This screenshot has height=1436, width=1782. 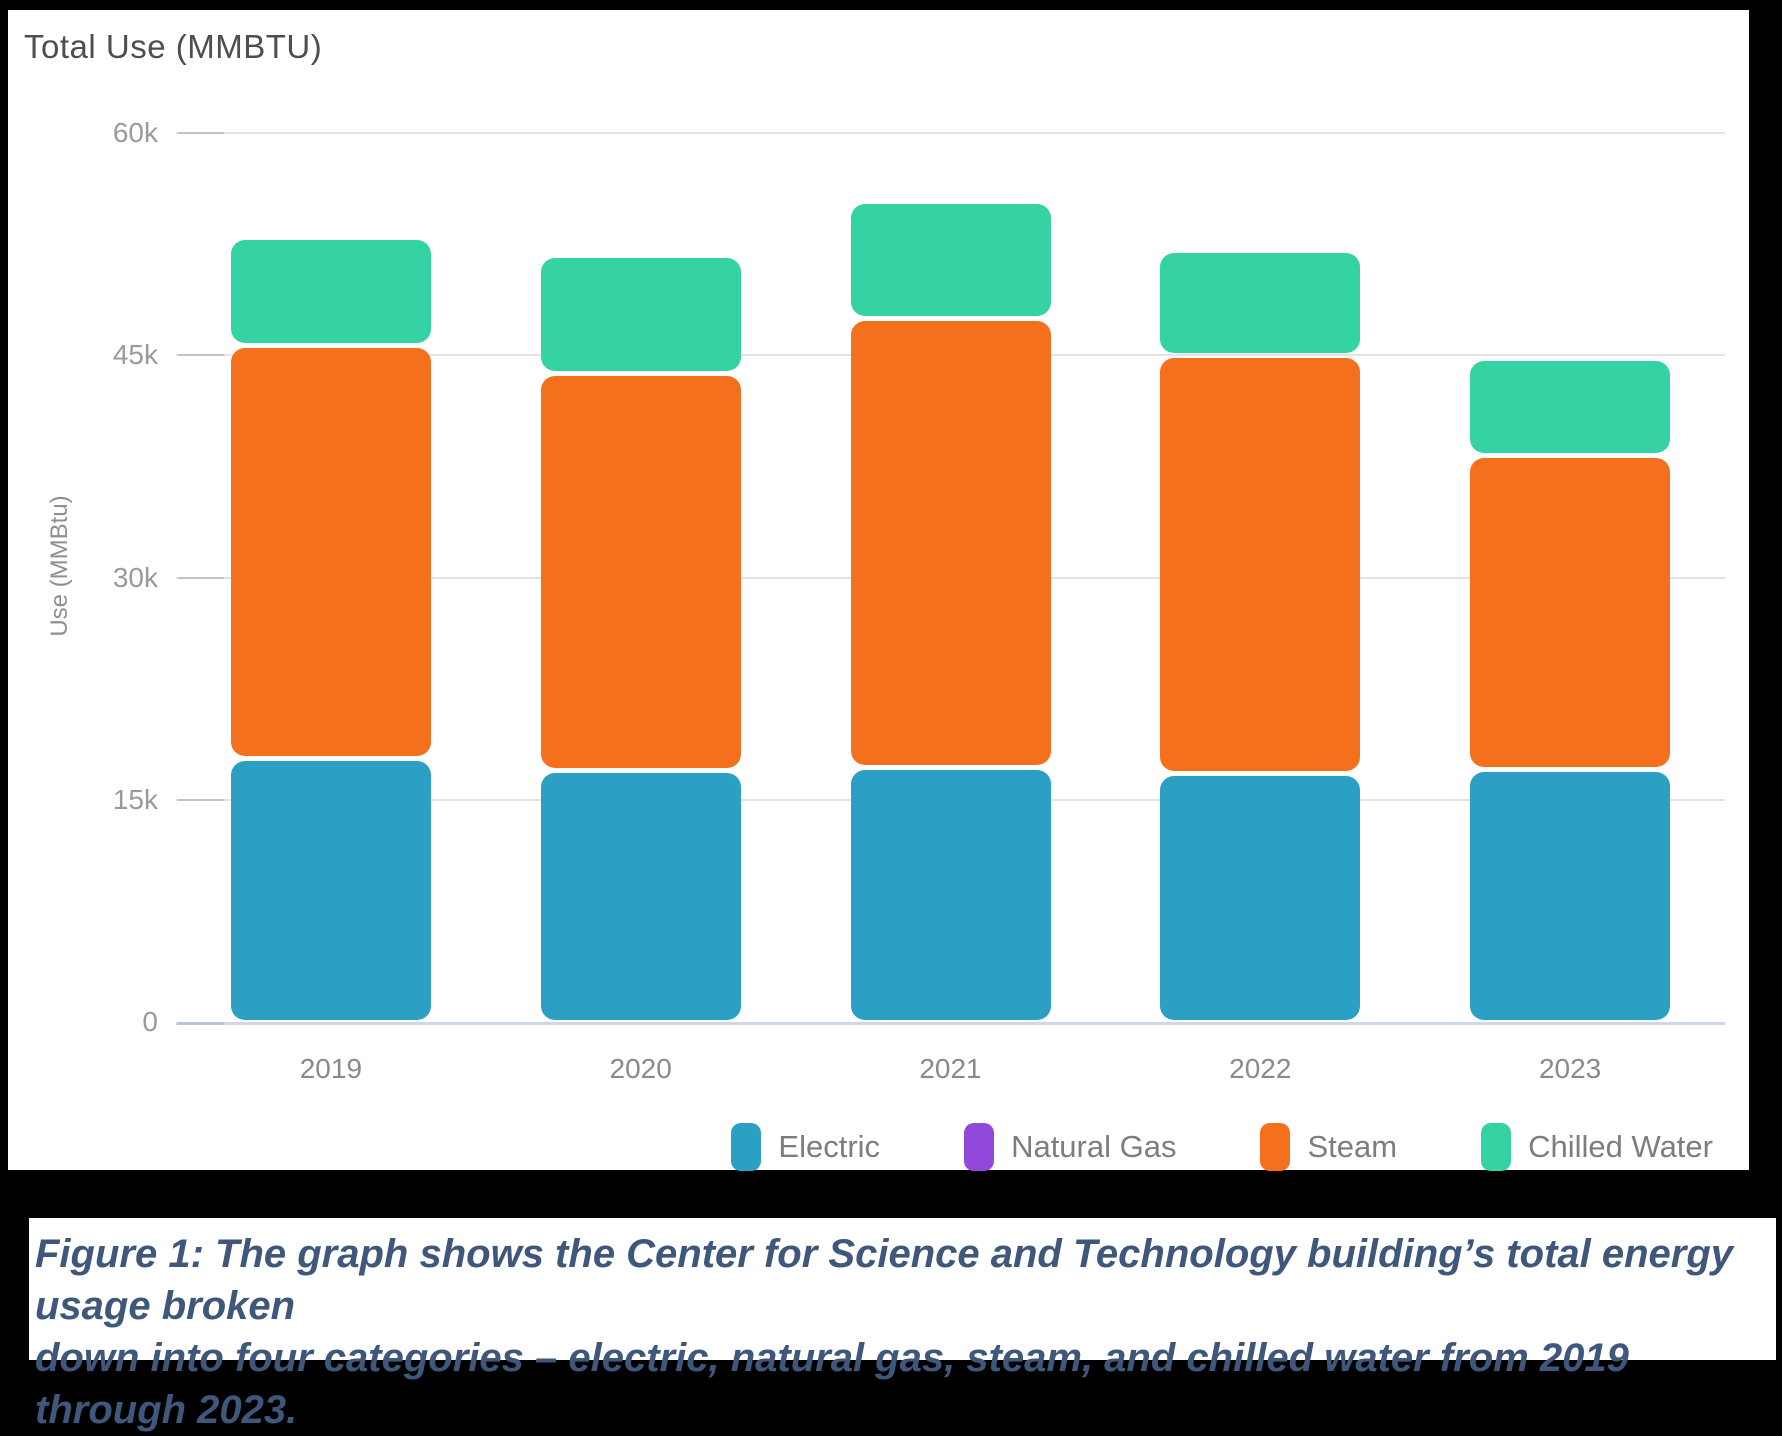 I want to click on y-tick-mark-30k, so click(x=201, y=577).